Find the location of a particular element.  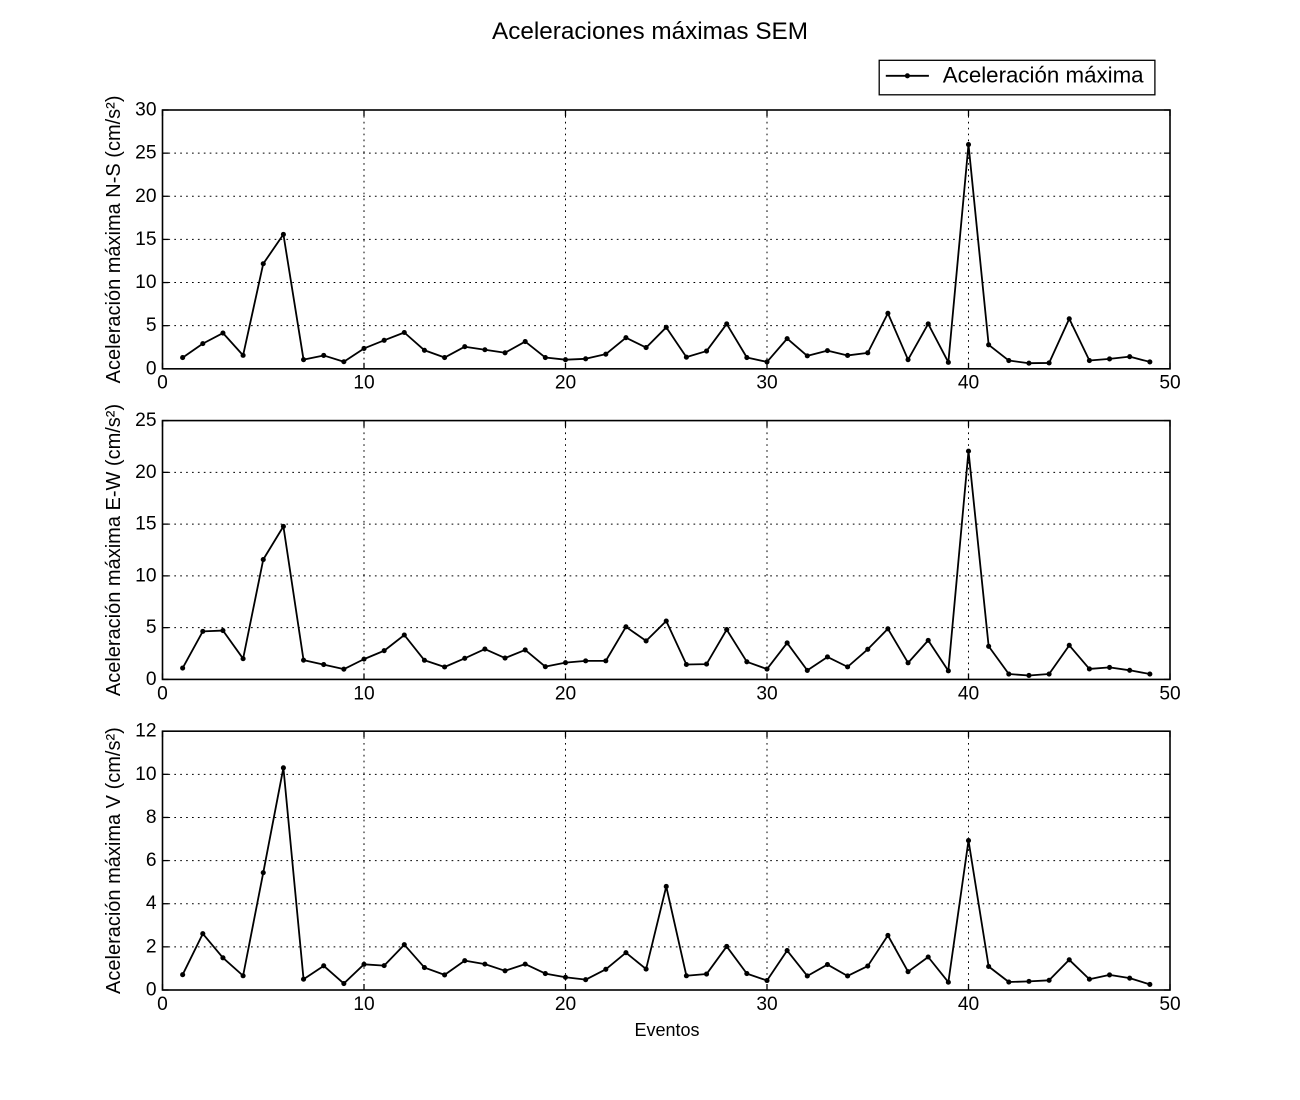

svg-text: 6 is located at coordinates (151, 860).